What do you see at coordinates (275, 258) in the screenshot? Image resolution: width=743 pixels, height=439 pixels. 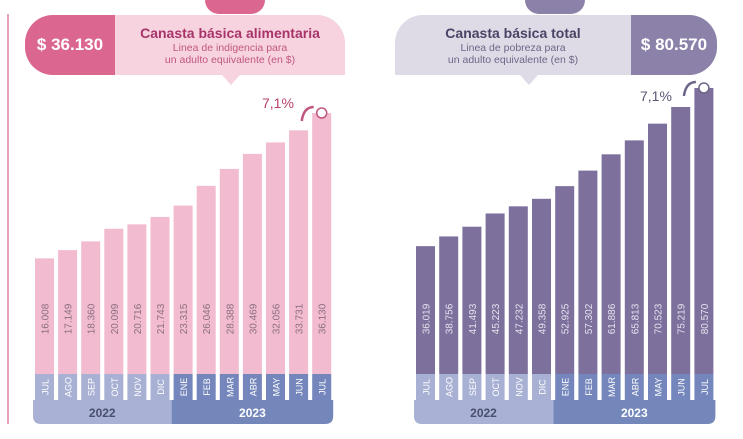 I see `alimentaria-bar-may` at bounding box center [275, 258].